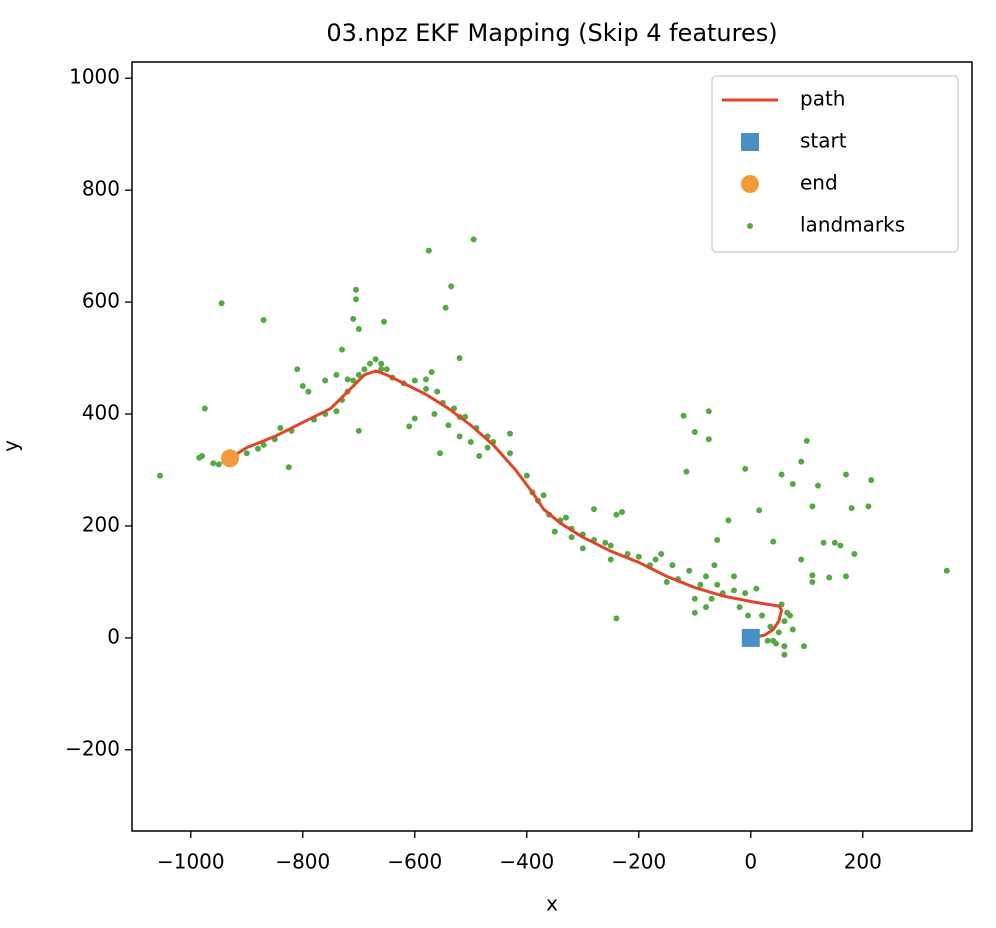 The width and height of the screenshot is (996, 928). What do you see at coordinates (551, 33) in the screenshot?
I see `chart-title: 03.npz EKF Mapping (Skip 4 features)` at bounding box center [551, 33].